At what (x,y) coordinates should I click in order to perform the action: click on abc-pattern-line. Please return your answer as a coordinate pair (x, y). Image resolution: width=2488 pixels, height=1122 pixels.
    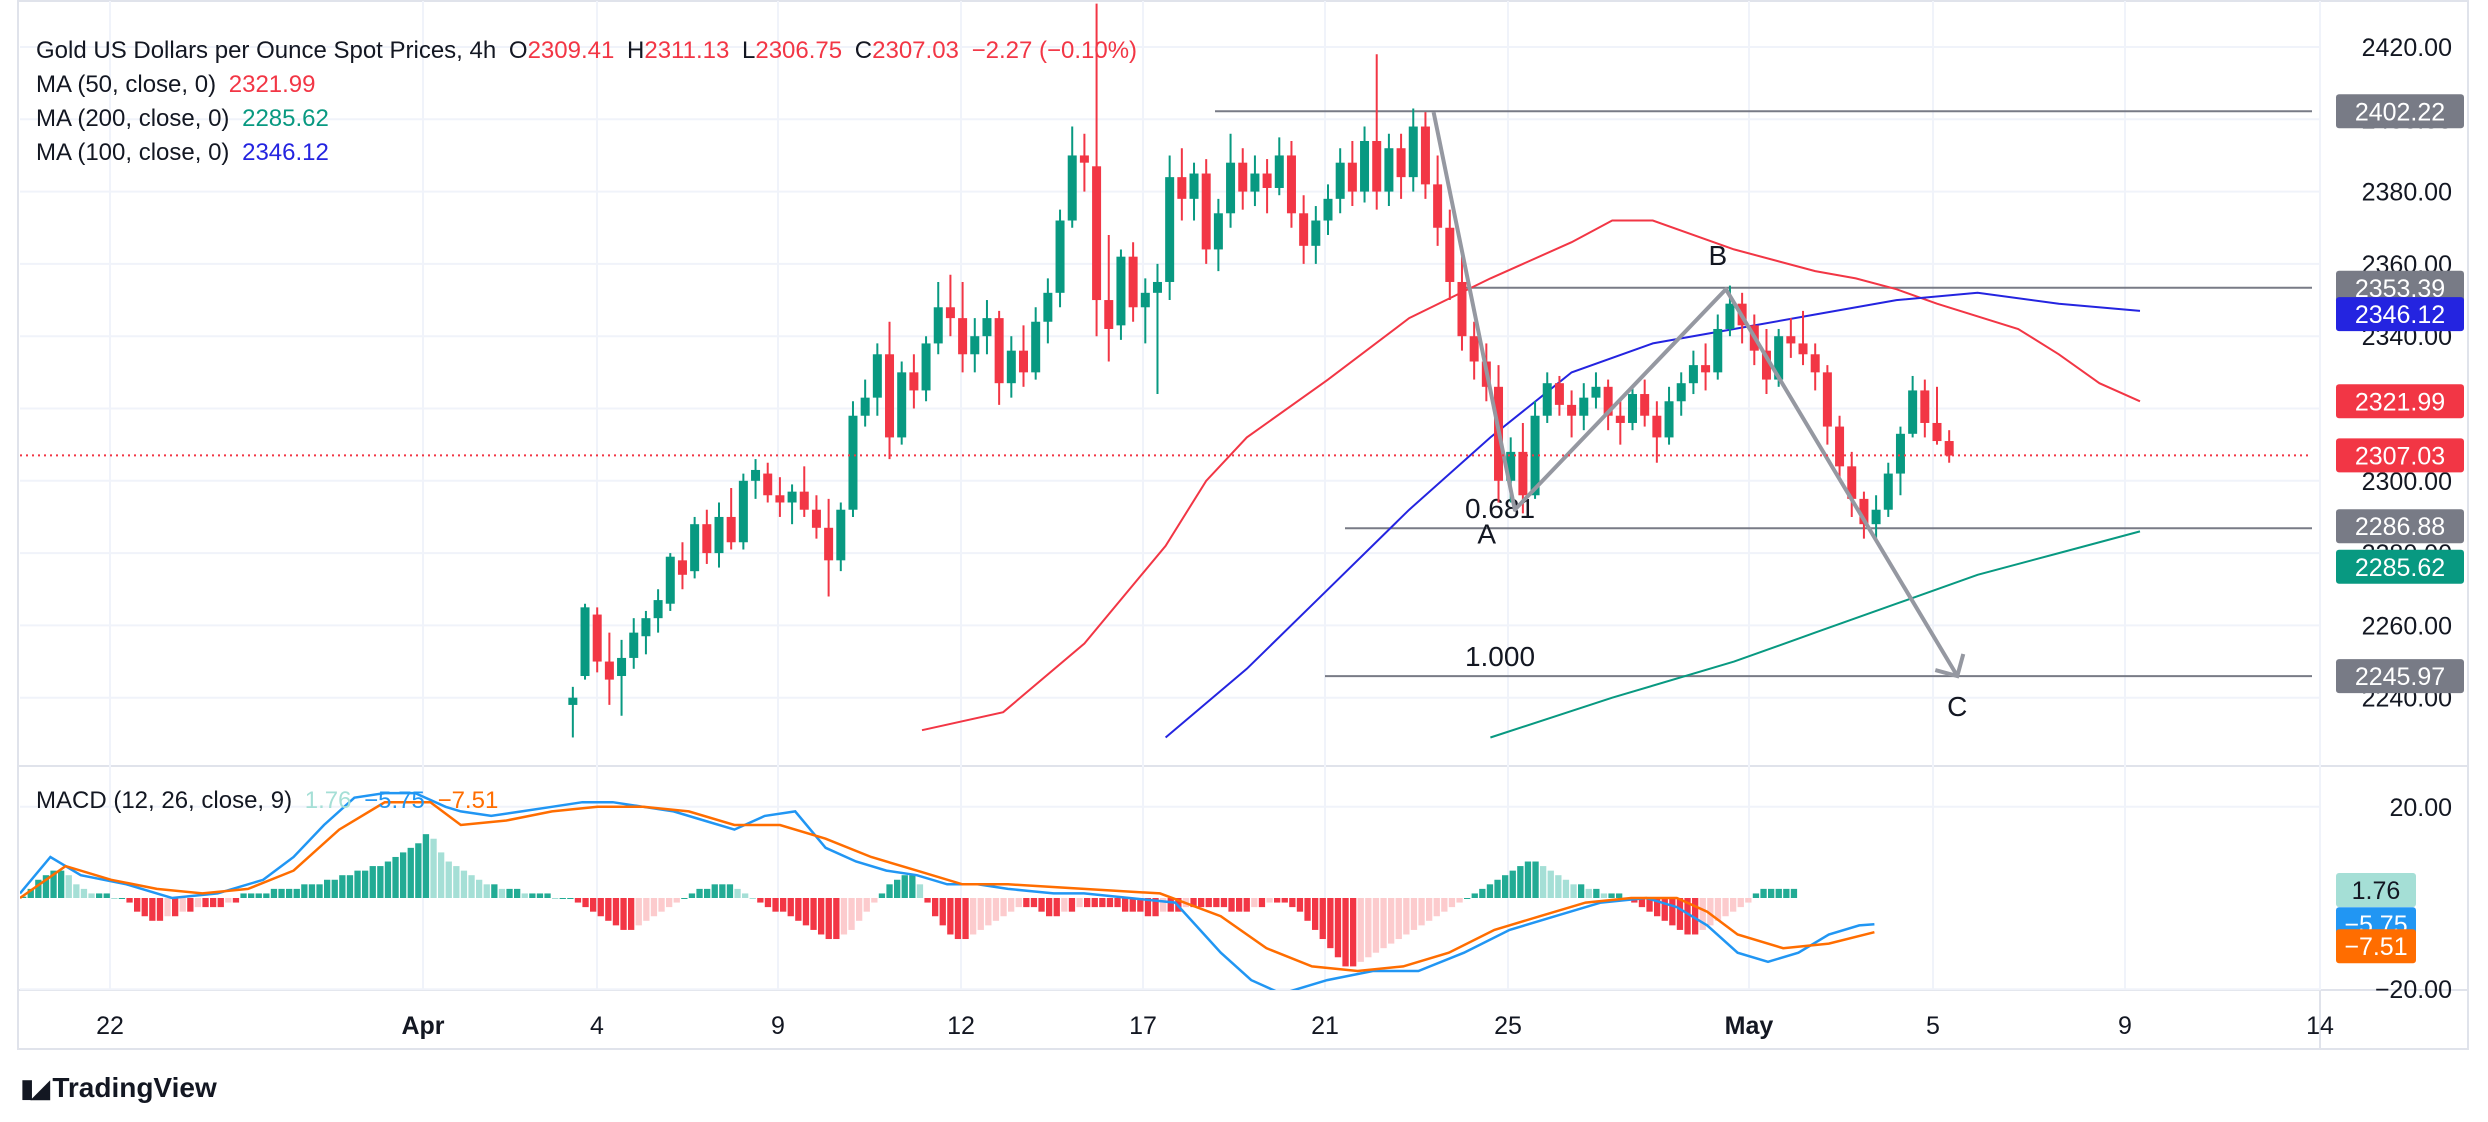
    Looking at the image, I should click on (1695, 394).